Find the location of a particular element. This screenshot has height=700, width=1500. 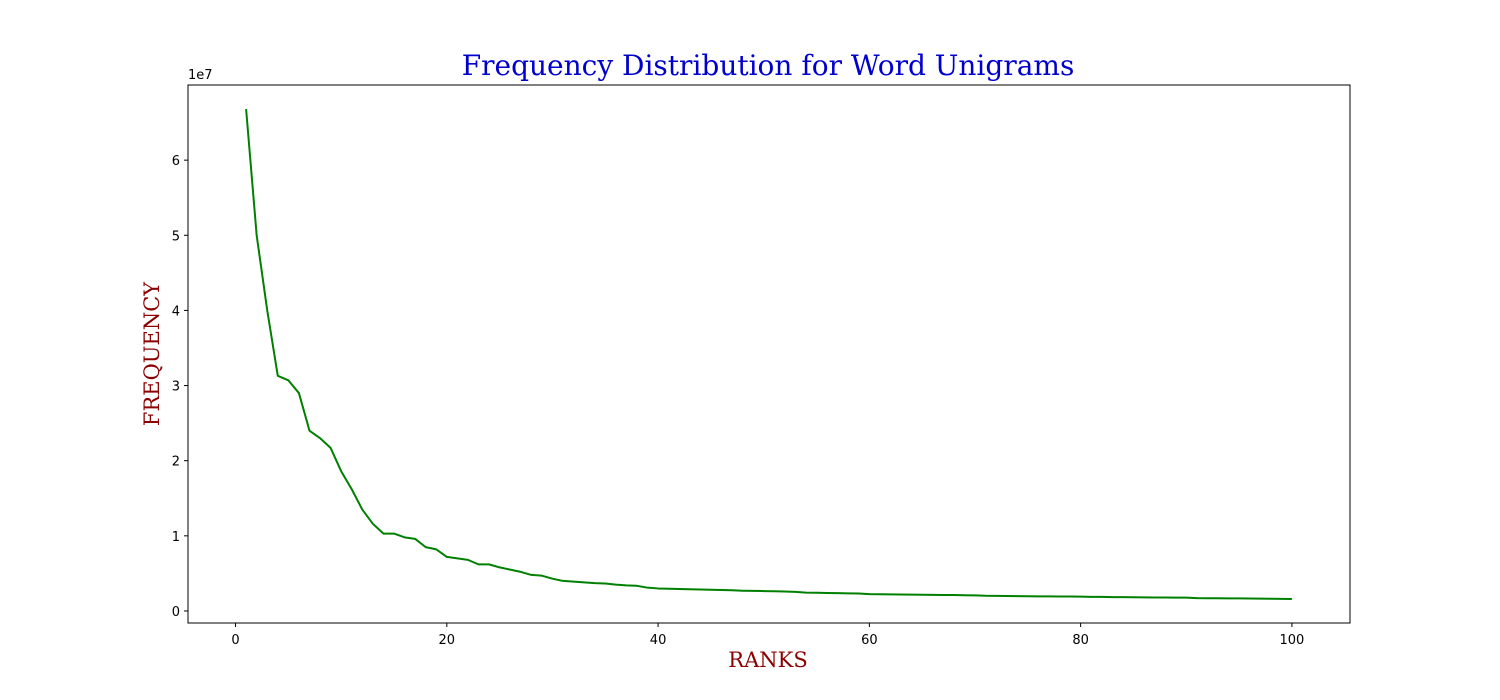

y-tick-label: 0 is located at coordinates (176, 612).